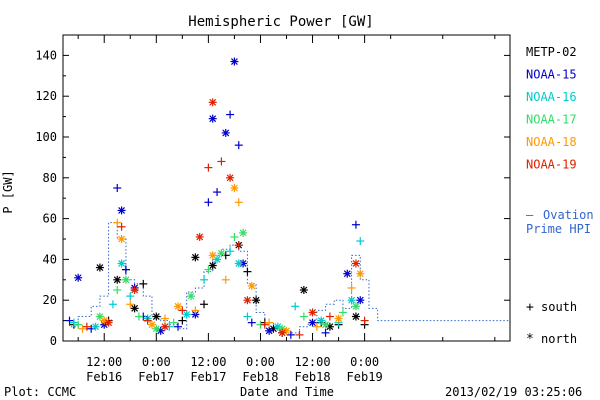 This screenshot has height=400, width=600. What do you see at coordinates (50, 219) in the screenshot?
I see `y-tick-label: 60` at bounding box center [50, 219].